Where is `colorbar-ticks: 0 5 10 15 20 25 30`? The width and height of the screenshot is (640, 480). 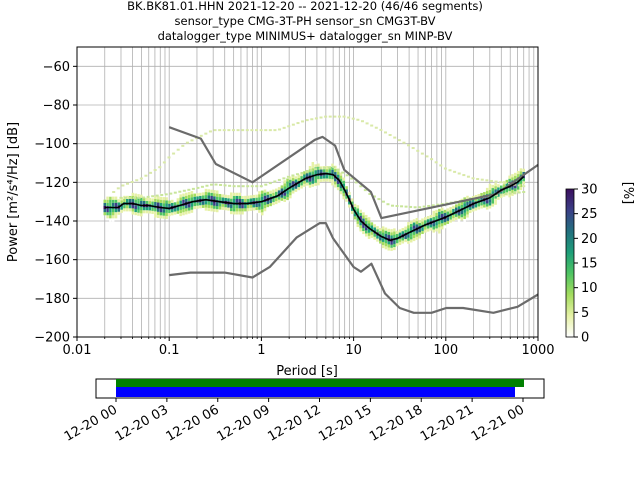 colorbar-ticks: 0 5 10 15 20 25 30 is located at coordinates (586, 264).